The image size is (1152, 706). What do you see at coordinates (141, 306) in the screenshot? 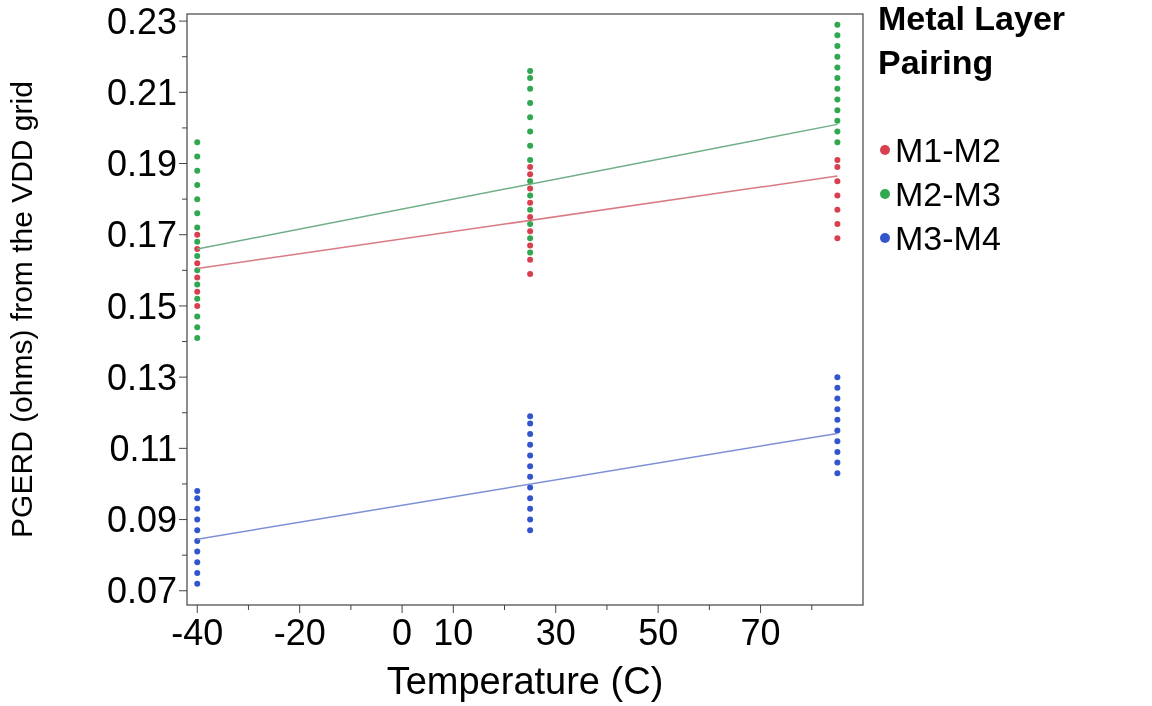
I see `y-tick-label: 0.15` at bounding box center [141, 306].